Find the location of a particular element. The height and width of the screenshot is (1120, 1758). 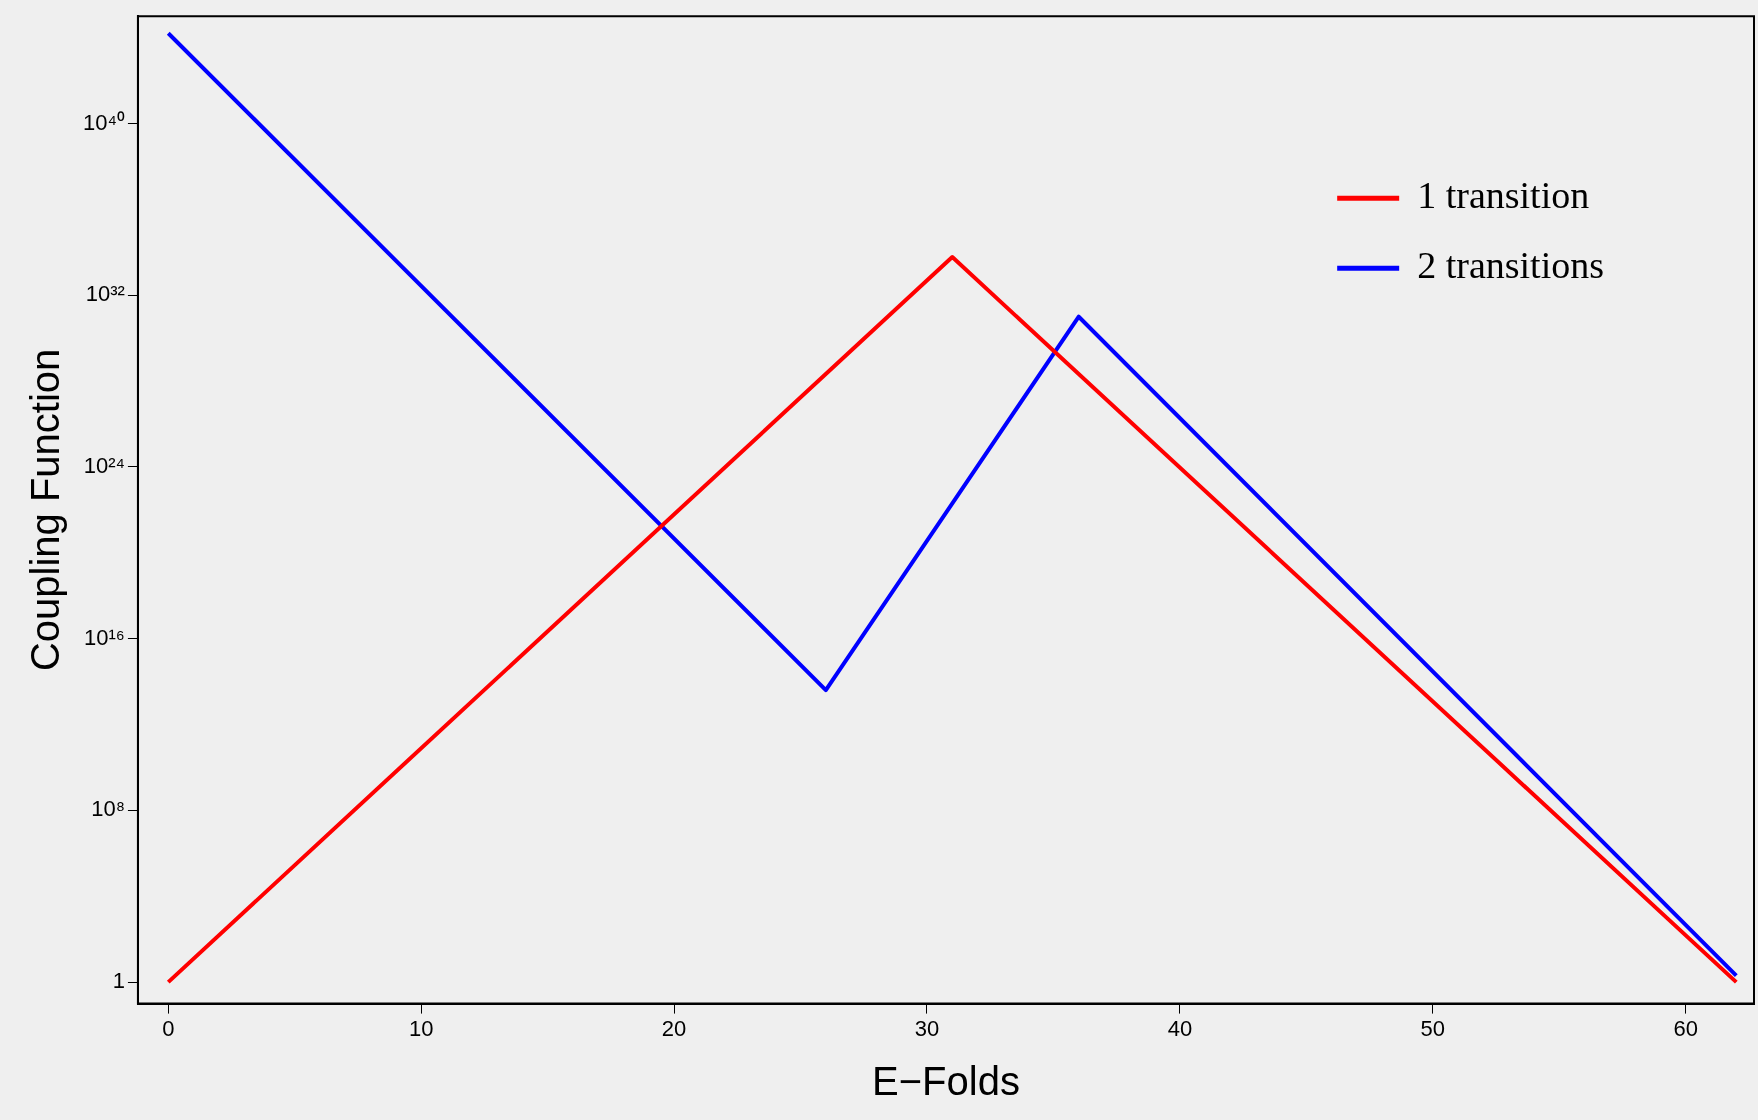

legend-label: 1 transition is located at coordinates (1503, 195).